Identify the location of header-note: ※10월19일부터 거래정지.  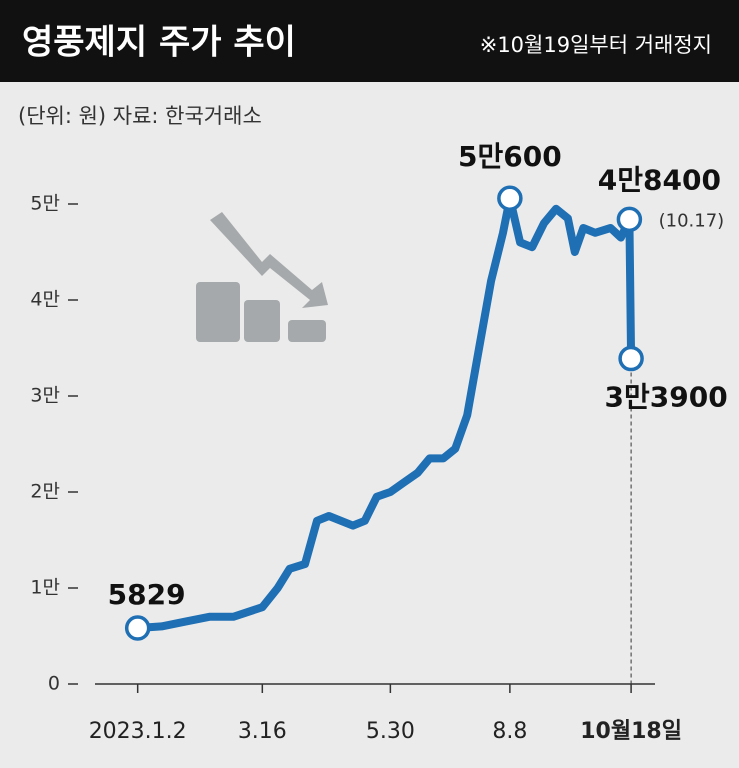
(596, 45).